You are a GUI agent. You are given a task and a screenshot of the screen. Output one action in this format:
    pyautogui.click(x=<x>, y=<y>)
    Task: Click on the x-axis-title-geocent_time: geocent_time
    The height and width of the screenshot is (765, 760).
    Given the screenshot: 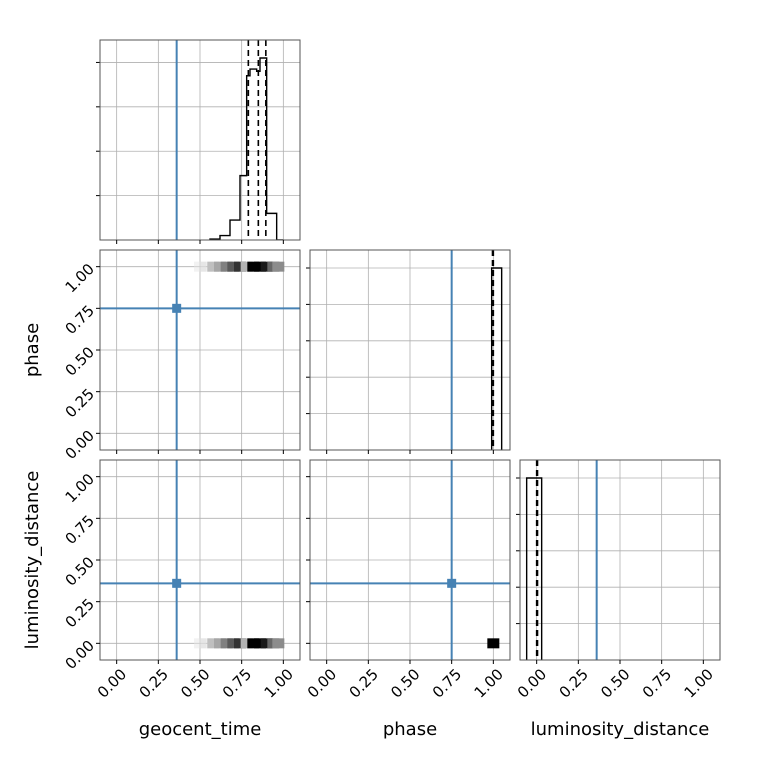 What is the action you would take?
    pyautogui.click(x=200, y=729)
    